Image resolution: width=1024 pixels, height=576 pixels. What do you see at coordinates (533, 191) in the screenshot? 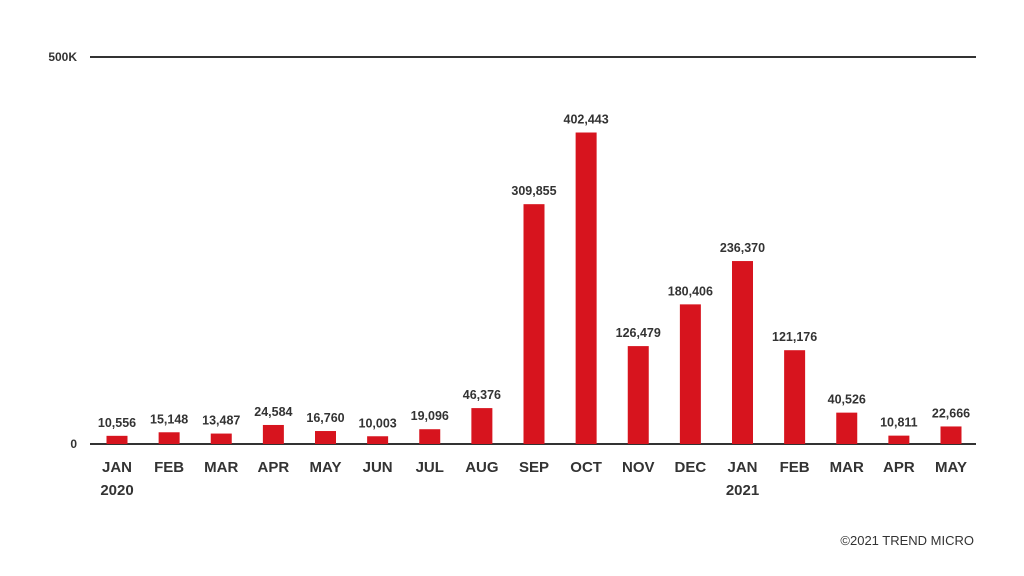
I see `bar-value-label: 309,855` at bounding box center [533, 191].